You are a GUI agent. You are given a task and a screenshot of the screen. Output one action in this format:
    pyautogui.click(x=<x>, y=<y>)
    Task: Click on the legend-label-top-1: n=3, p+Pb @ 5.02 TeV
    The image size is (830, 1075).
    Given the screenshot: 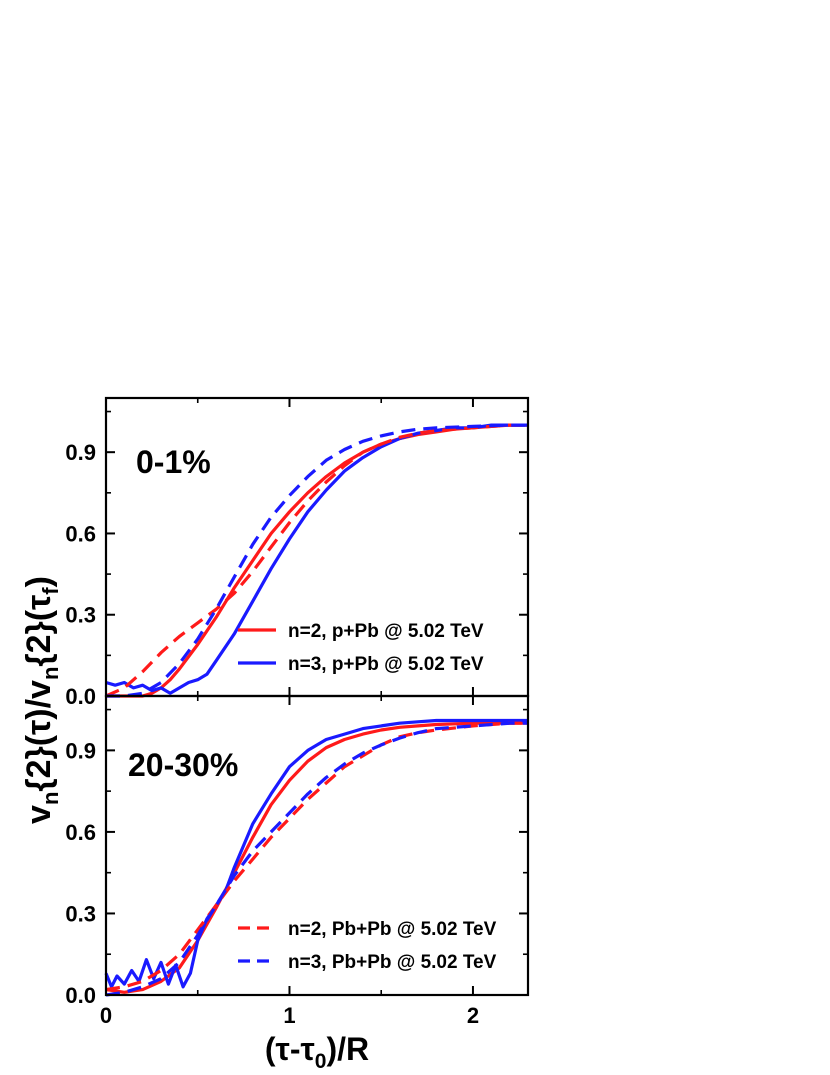 What is the action you would take?
    pyautogui.click(x=386, y=664)
    